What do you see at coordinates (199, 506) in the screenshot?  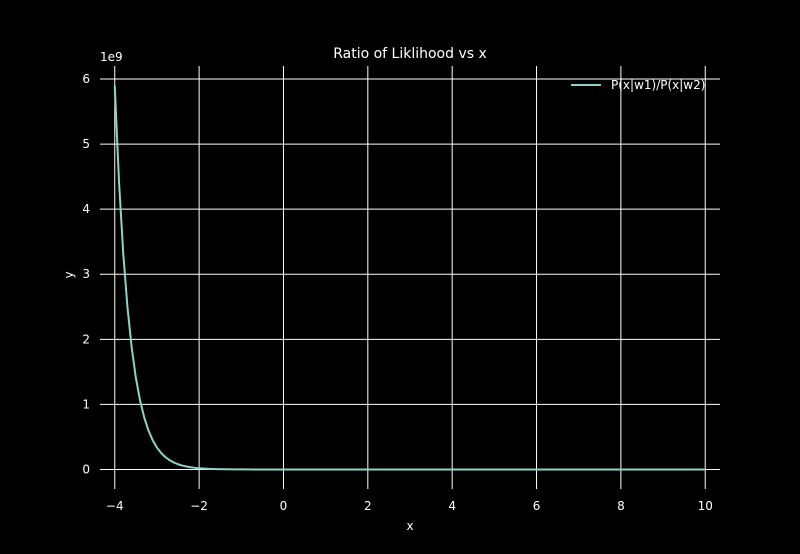 I see `x-tick-label: −2` at bounding box center [199, 506].